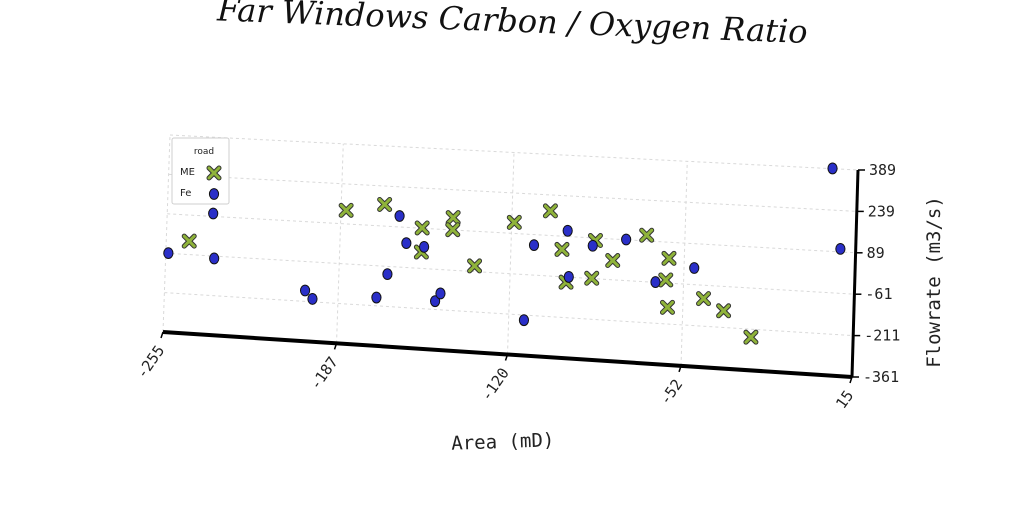  What do you see at coordinates (323, 373) in the screenshot?
I see `x-tick-label: -187` at bounding box center [323, 373].